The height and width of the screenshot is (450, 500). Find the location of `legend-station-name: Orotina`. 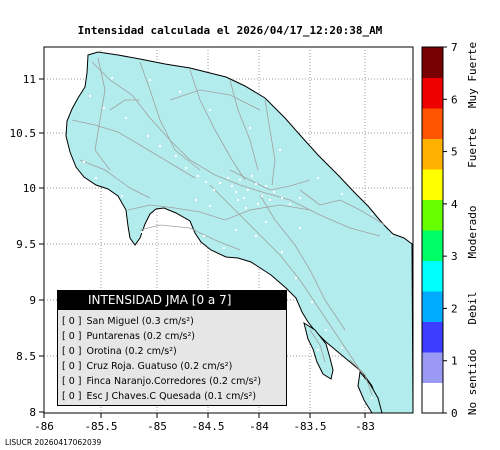

legend-station-name: Orotina is located at coordinates (104, 351).